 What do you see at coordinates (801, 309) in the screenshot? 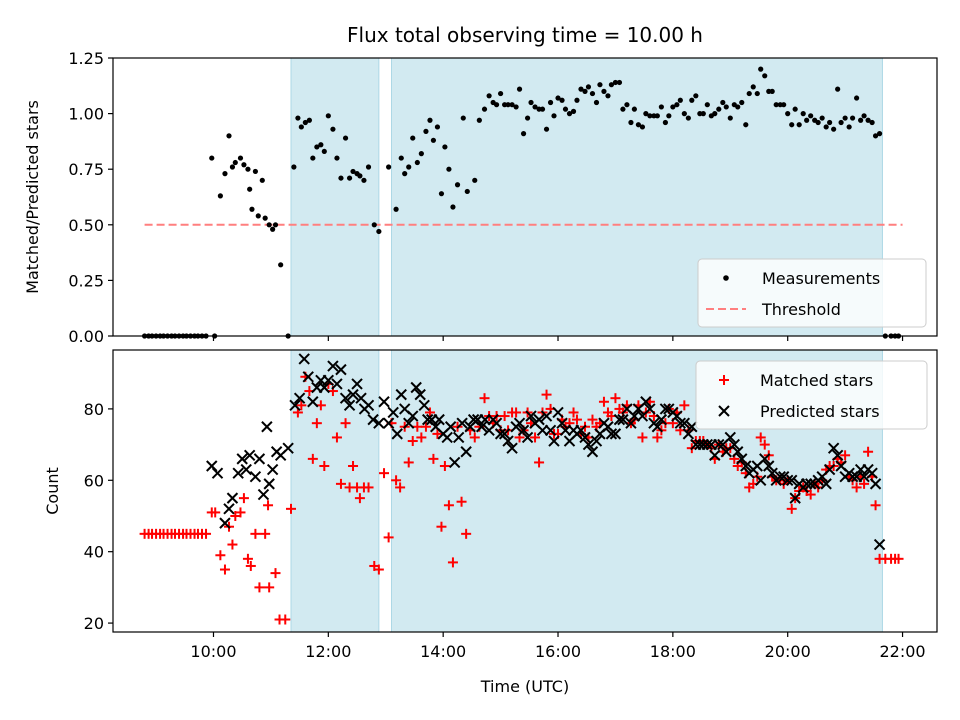
I see `legend-label: Threshold` at bounding box center [801, 309].